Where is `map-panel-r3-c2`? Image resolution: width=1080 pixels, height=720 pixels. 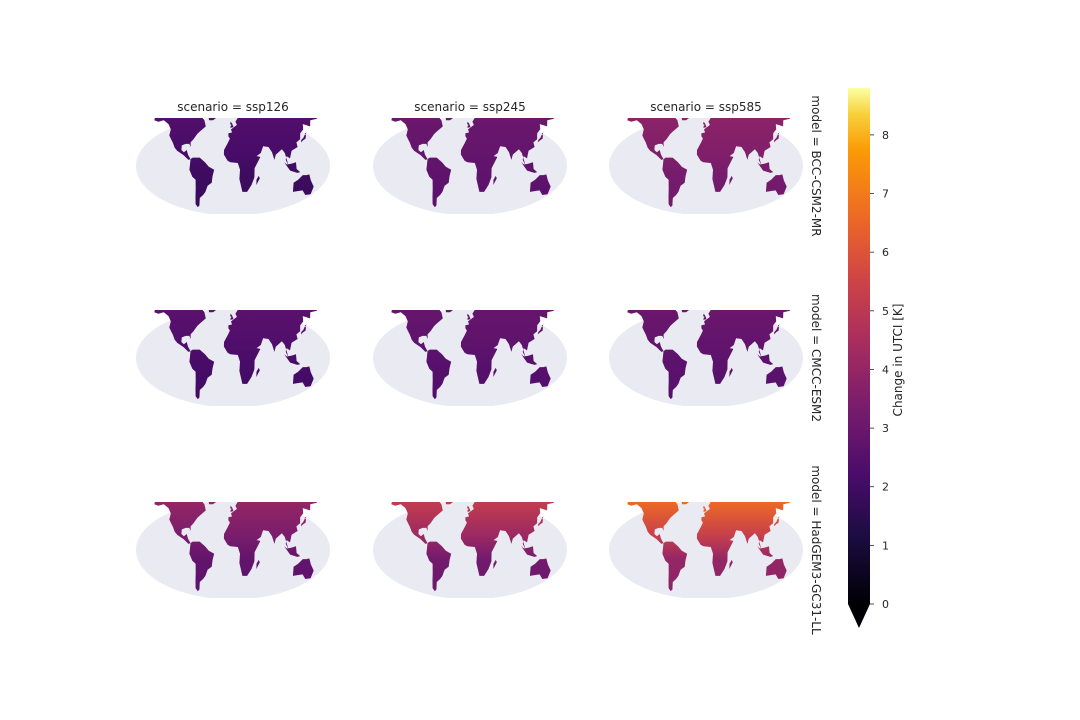 map-panel-r3-c2 is located at coordinates (470, 550).